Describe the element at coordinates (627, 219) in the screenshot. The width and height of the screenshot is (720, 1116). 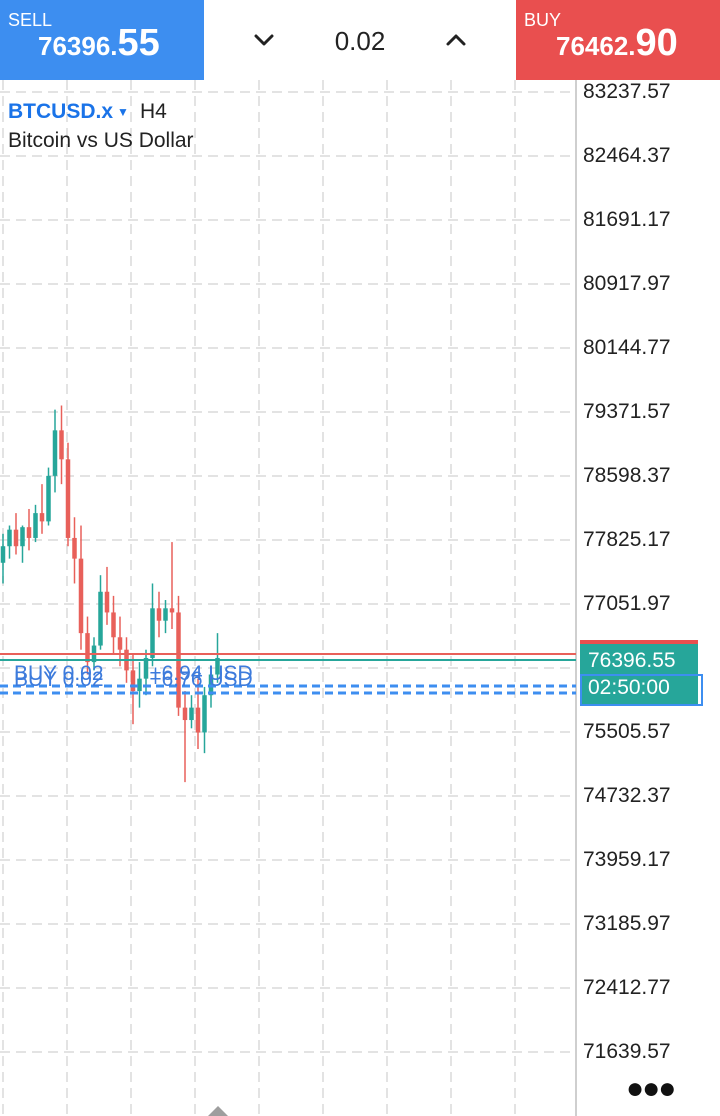
I see `price-axis-label: 81691.17` at that location.